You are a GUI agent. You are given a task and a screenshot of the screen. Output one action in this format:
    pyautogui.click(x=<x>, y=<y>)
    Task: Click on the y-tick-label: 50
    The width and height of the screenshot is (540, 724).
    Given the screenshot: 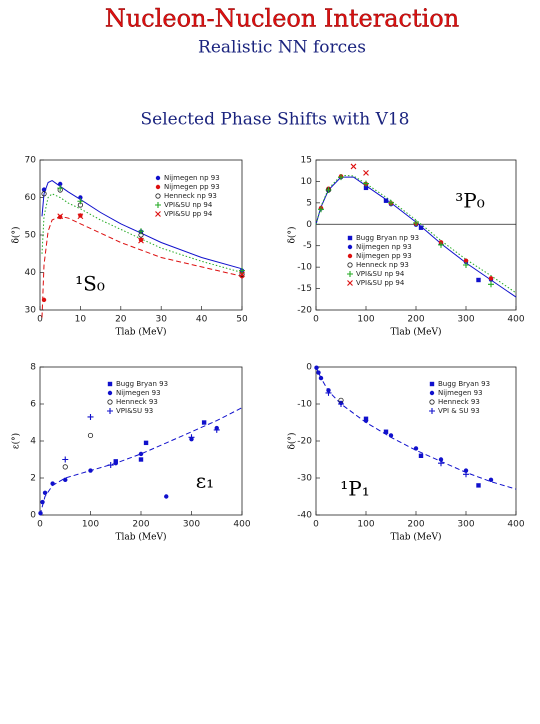 What is the action you would take?
    pyautogui.click(x=31, y=236)
    